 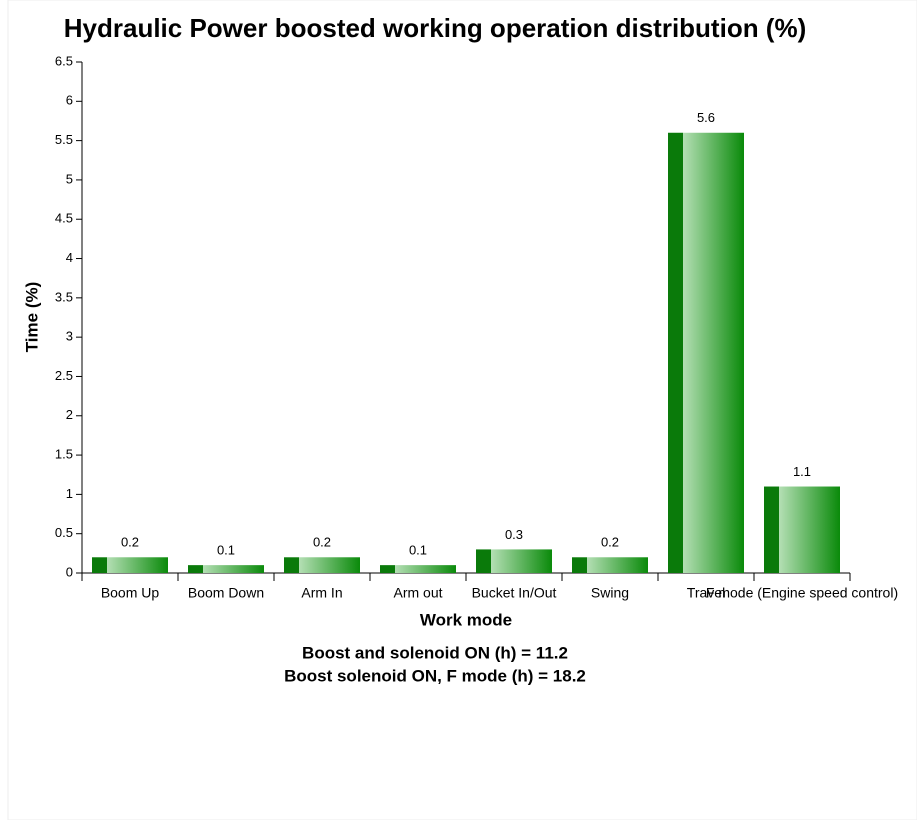 What do you see at coordinates (802, 593) in the screenshot?
I see `x-tick-label: F mode (Engine speed control)` at bounding box center [802, 593].